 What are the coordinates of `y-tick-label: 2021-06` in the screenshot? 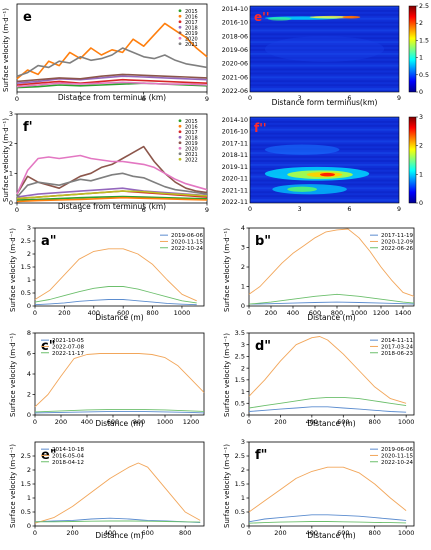 It's located at (235, 77).